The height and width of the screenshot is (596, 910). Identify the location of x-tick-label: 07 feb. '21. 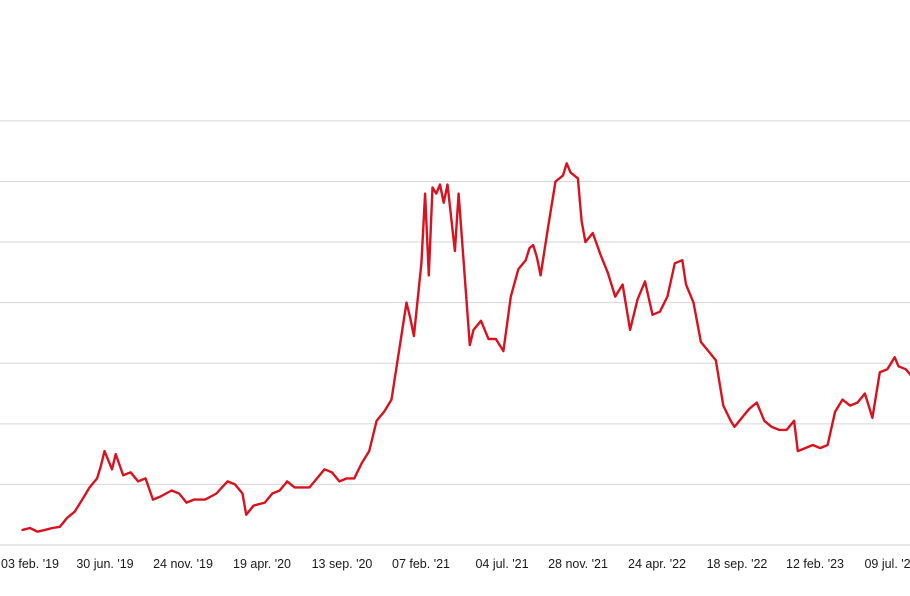
(421, 564).